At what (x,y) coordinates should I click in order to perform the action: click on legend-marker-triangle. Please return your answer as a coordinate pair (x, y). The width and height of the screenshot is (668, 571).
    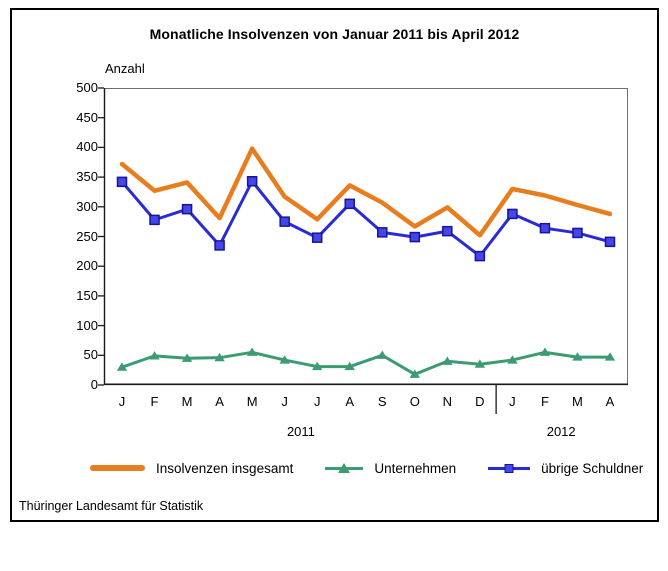
    Looking at the image, I should click on (344, 467).